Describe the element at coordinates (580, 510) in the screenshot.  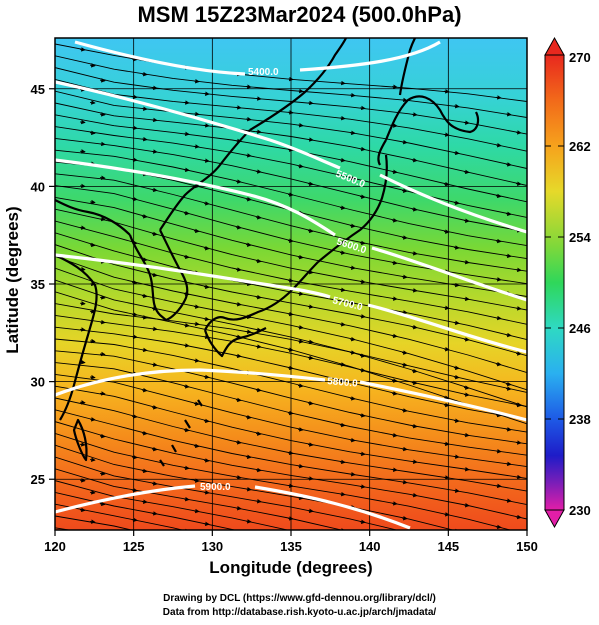
I see `colorbar-tick-label: 230` at that location.